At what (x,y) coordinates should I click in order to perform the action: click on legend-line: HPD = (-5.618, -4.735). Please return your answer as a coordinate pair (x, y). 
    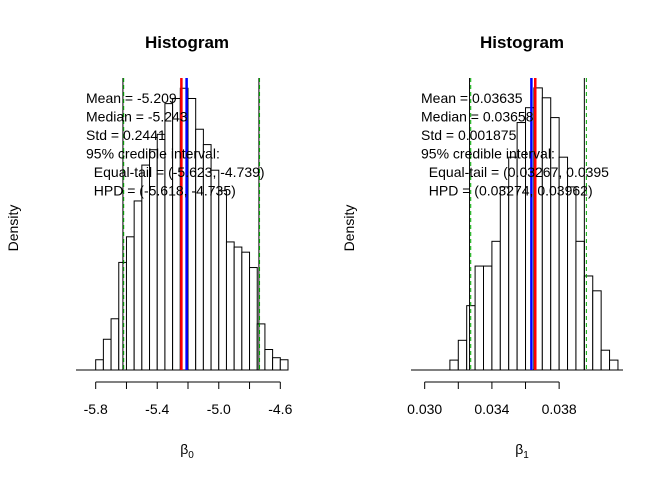
    Looking at the image, I should click on (161, 191).